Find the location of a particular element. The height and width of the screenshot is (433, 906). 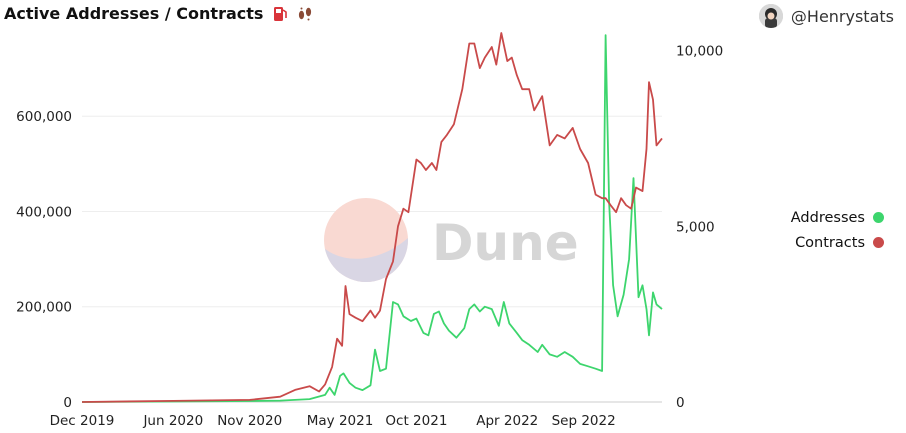

legend-item-contracts: Contracts is located at coordinates (823, 242).